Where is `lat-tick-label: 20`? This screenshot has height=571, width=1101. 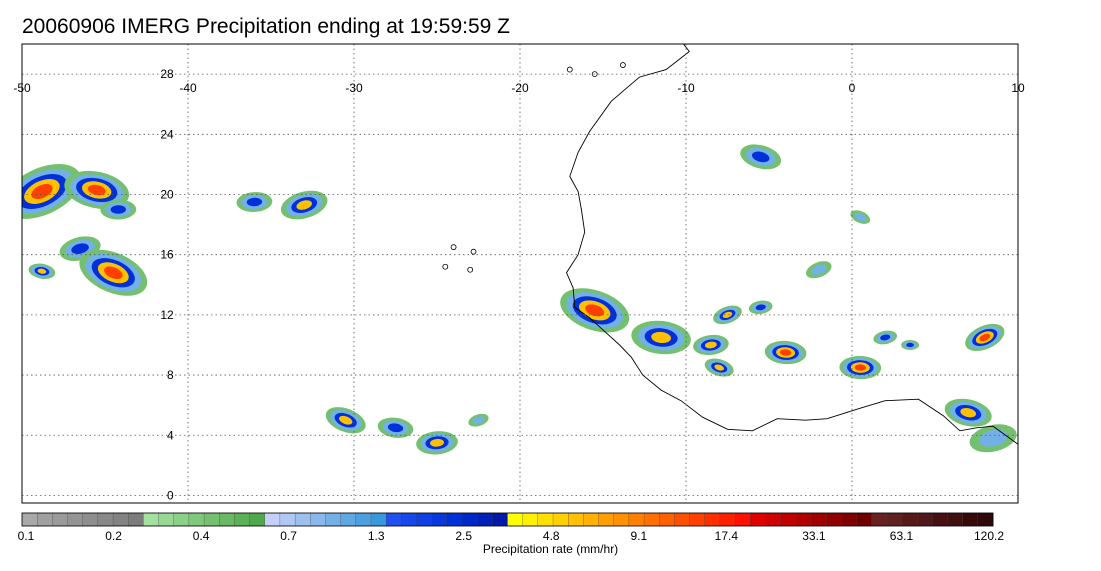
lat-tick-label: 20 is located at coordinates (167, 194).